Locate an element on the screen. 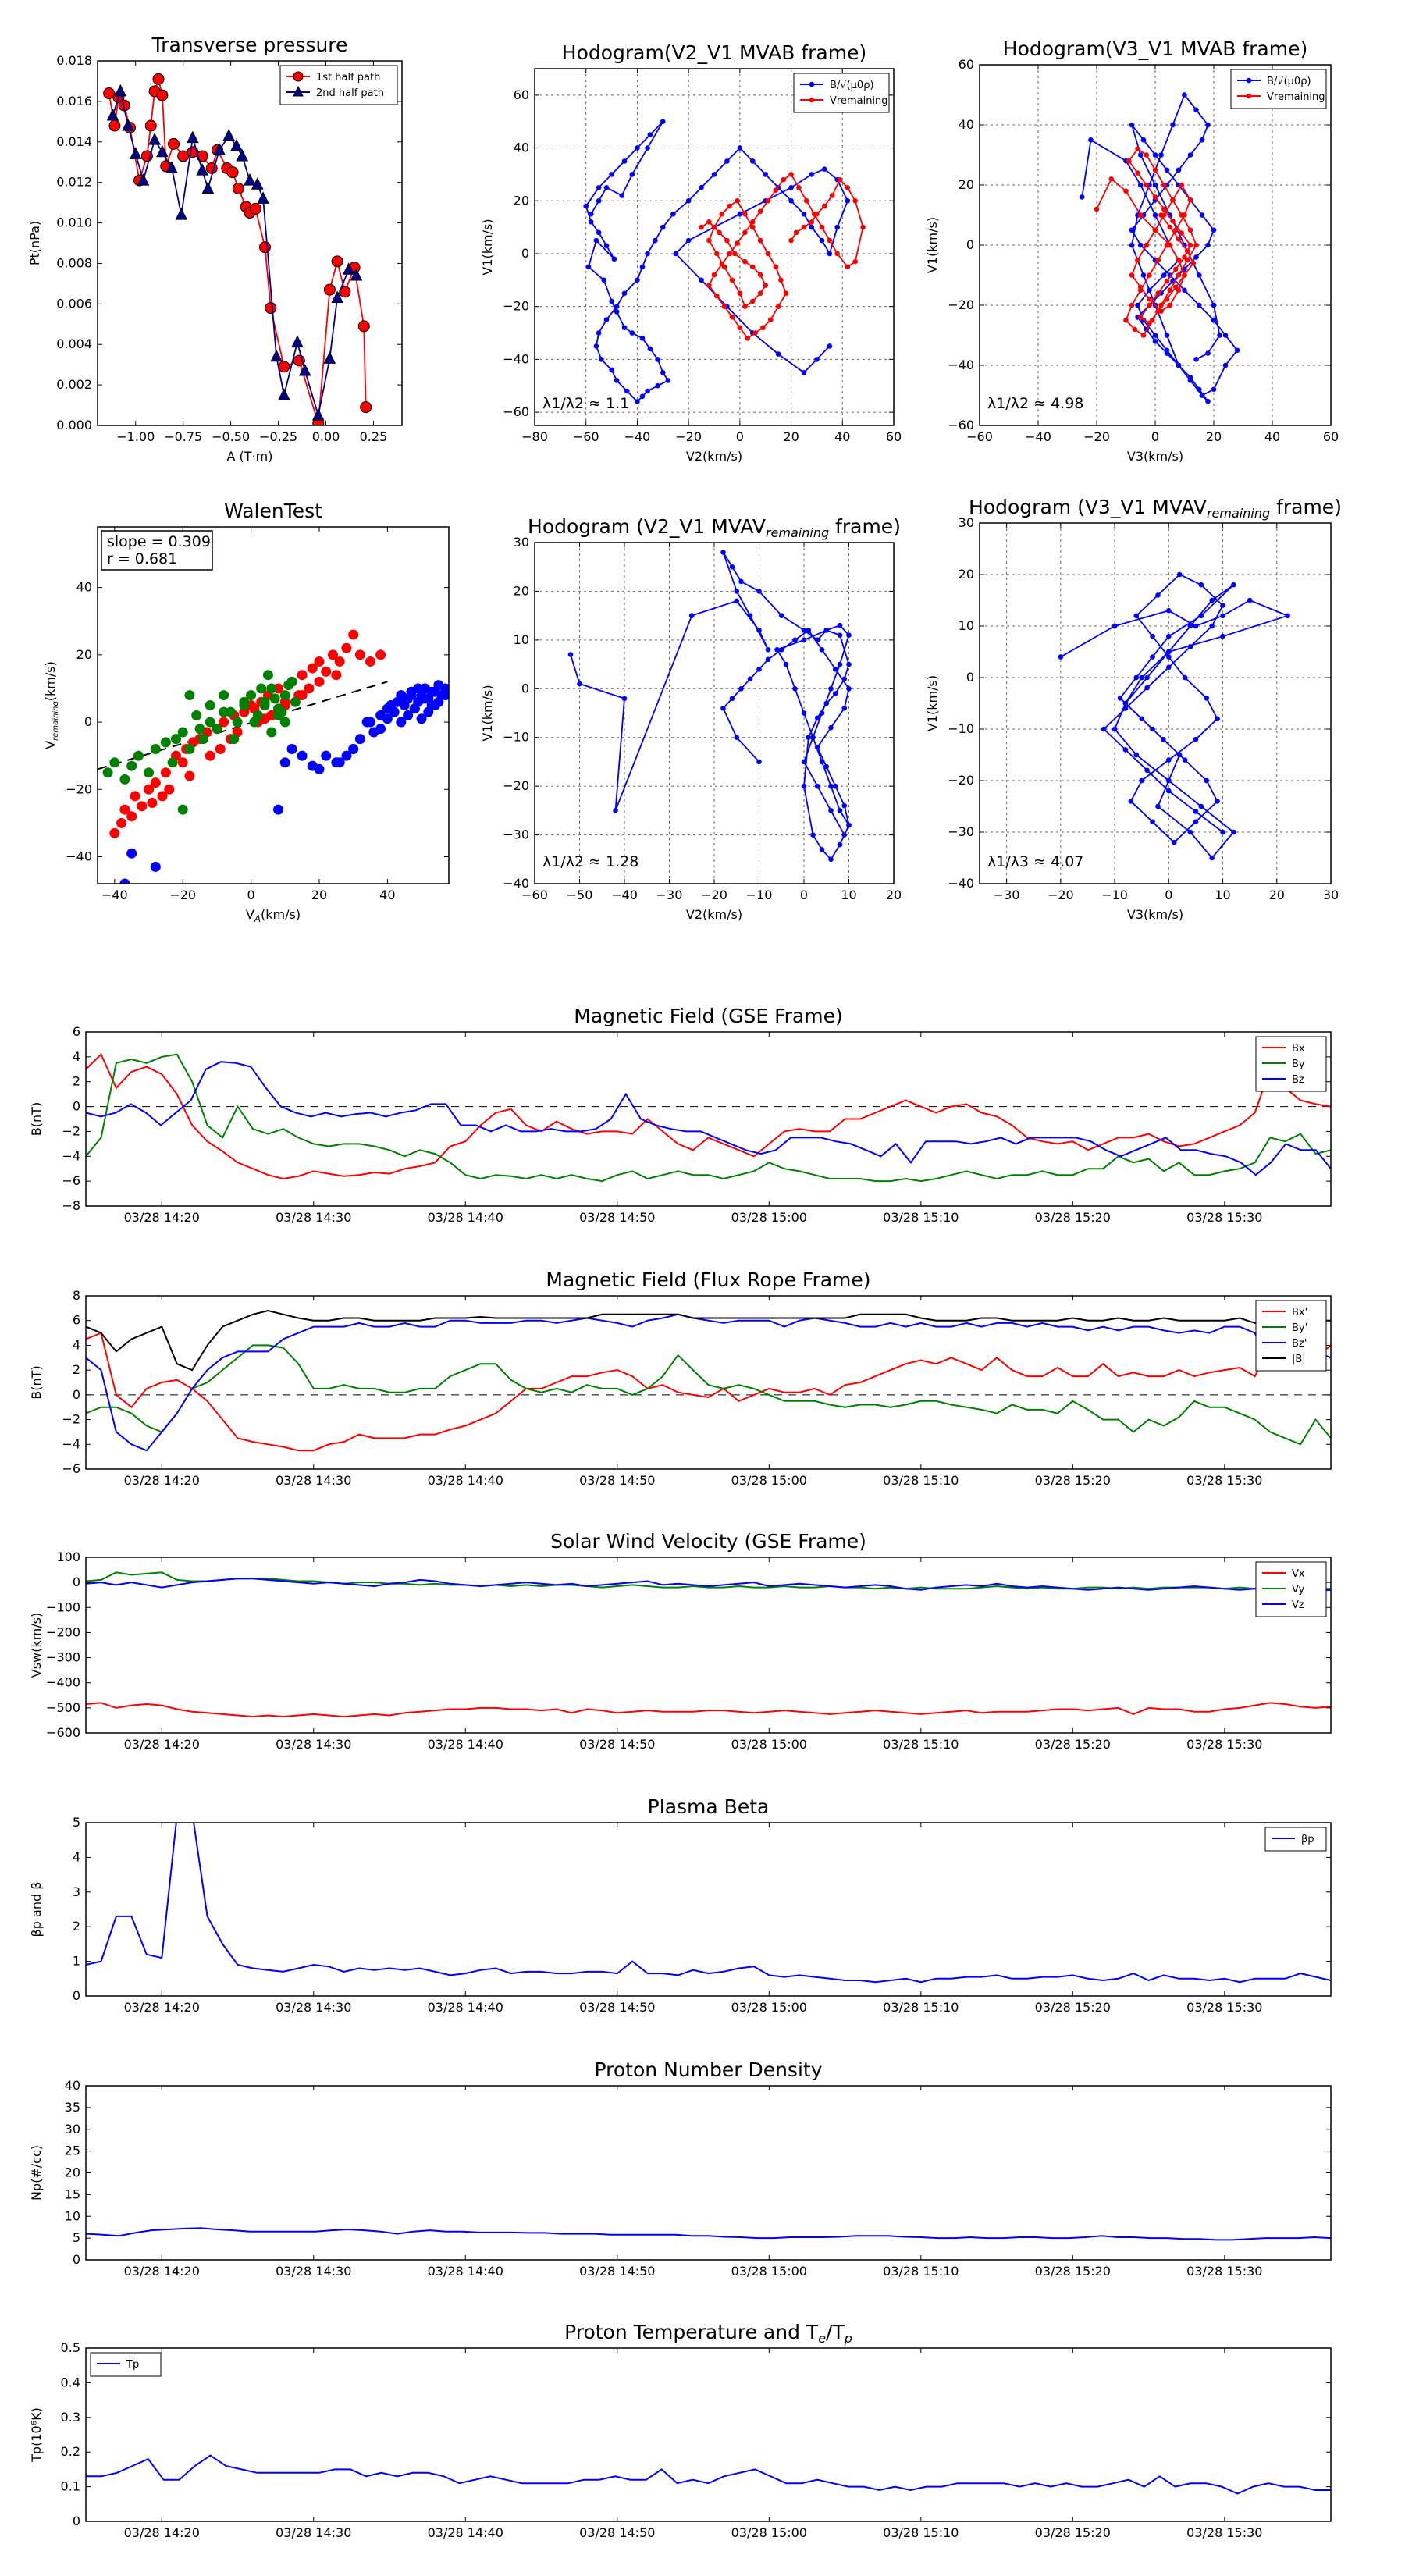 The height and width of the screenshot is (2576, 1405). x-tick-label: −60 is located at coordinates (979, 436).